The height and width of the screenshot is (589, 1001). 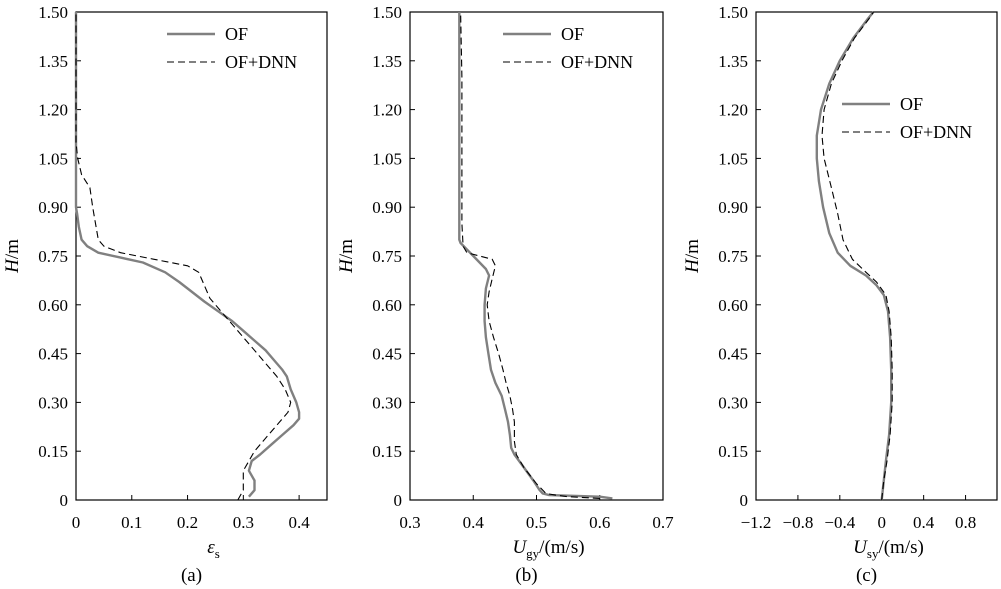 I want to click on chart-b-y-tick-label: 0.75, so click(x=387, y=256).